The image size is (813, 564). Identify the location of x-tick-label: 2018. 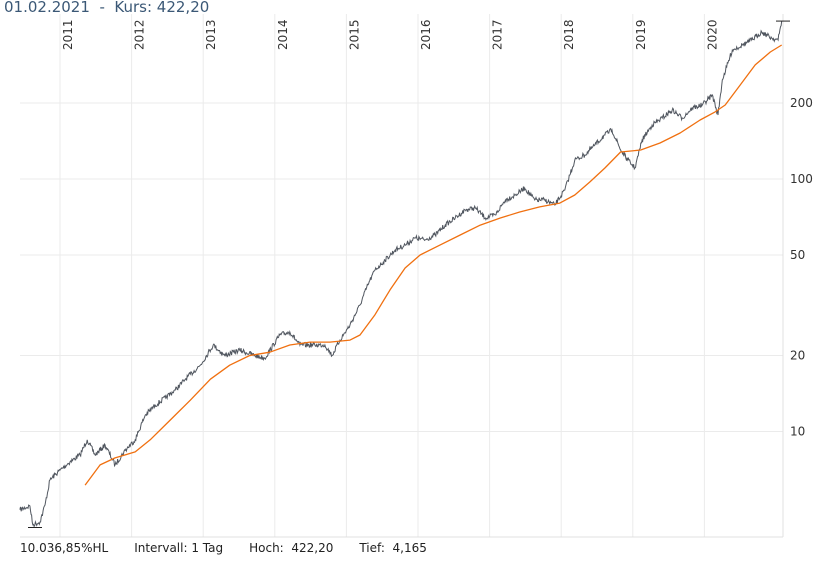
(569, 34).